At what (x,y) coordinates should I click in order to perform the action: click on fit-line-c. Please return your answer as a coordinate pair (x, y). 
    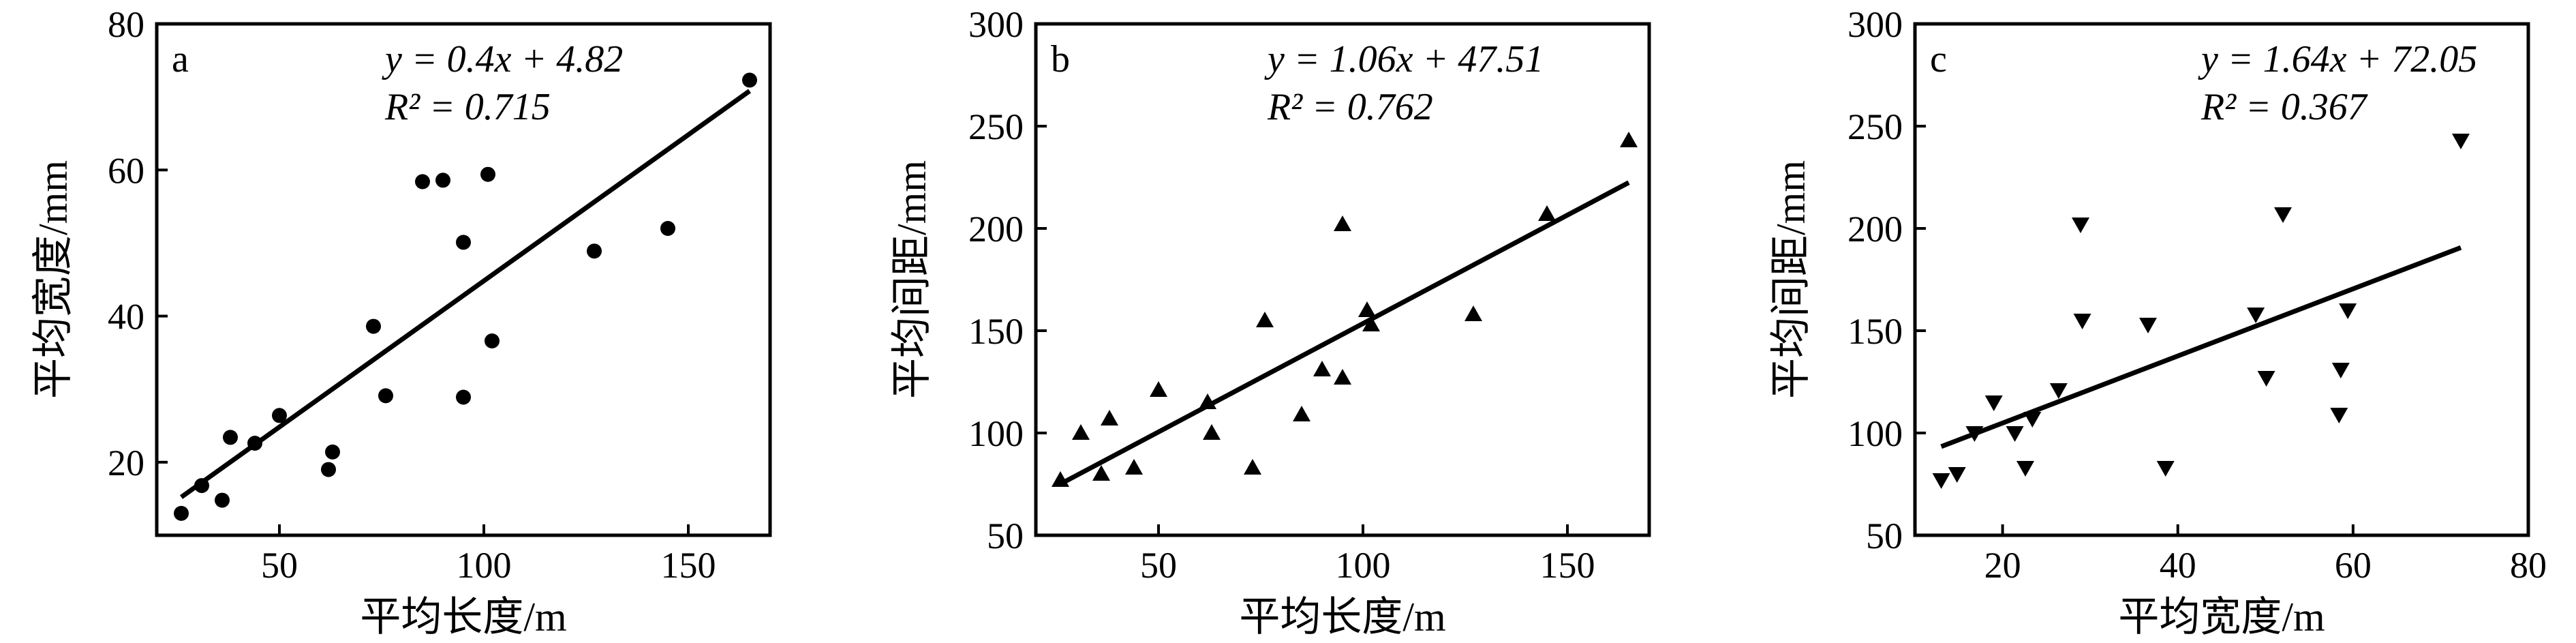
    Looking at the image, I should click on (2201, 347).